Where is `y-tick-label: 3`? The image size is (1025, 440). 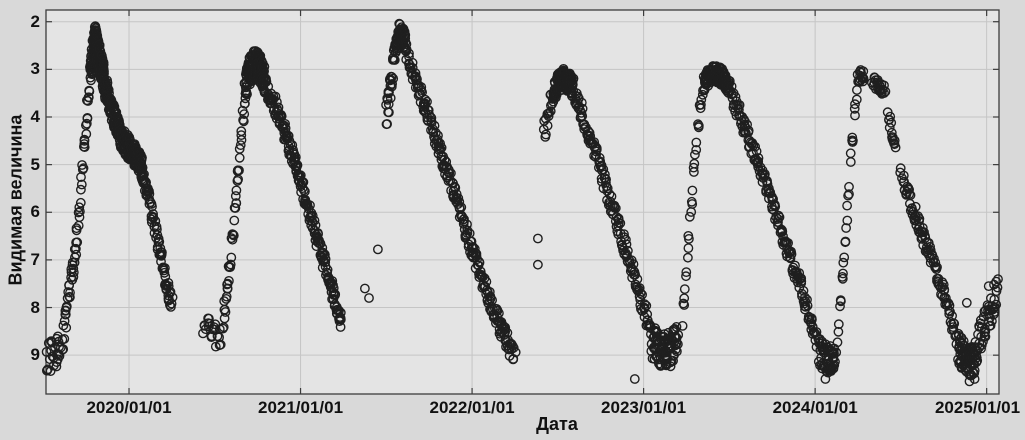
y-tick-label: 3 is located at coordinates (35, 69).